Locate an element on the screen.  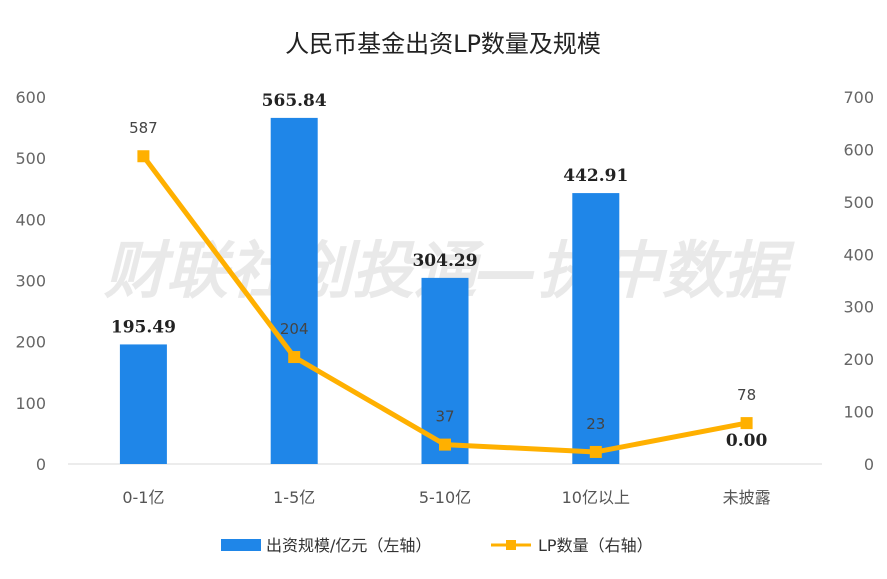
left-tick-label: 0 is located at coordinates (41, 464).